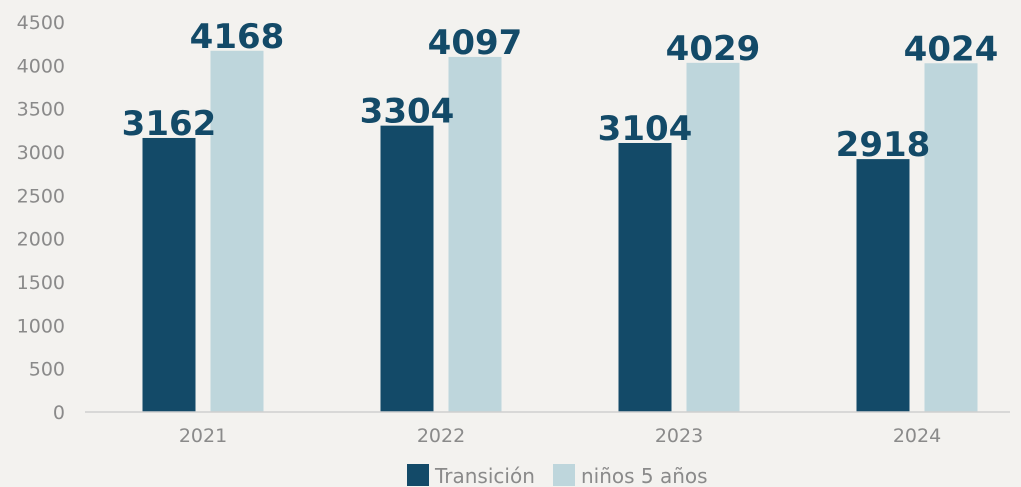 The height and width of the screenshot is (487, 1021). I want to click on data-label-2022-series-2: 4097, so click(475, 43).